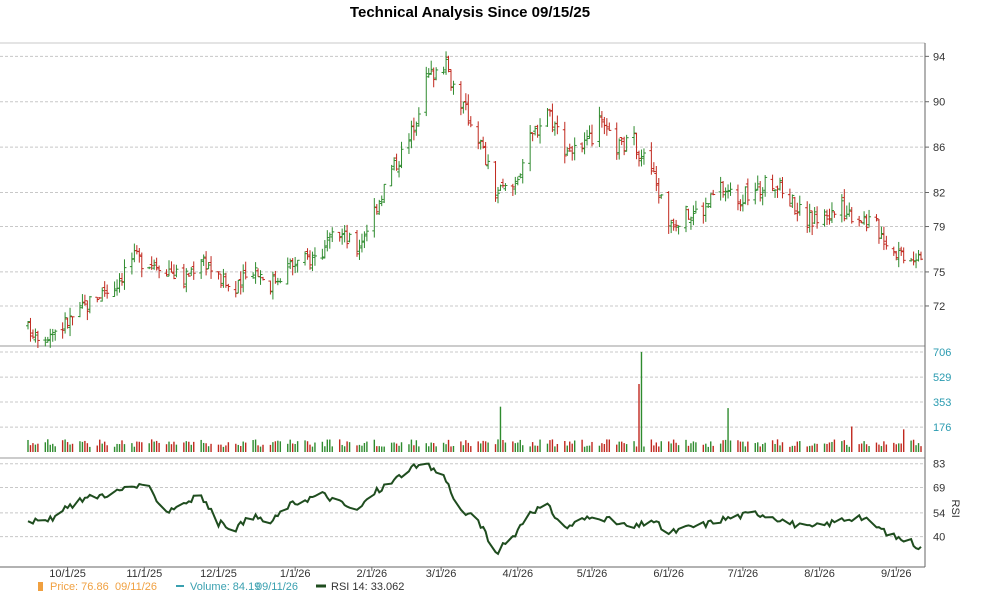  Describe the element at coordinates (819, 574) in the screenshot. I see `x-tick-label: 8/1/26` at that location.